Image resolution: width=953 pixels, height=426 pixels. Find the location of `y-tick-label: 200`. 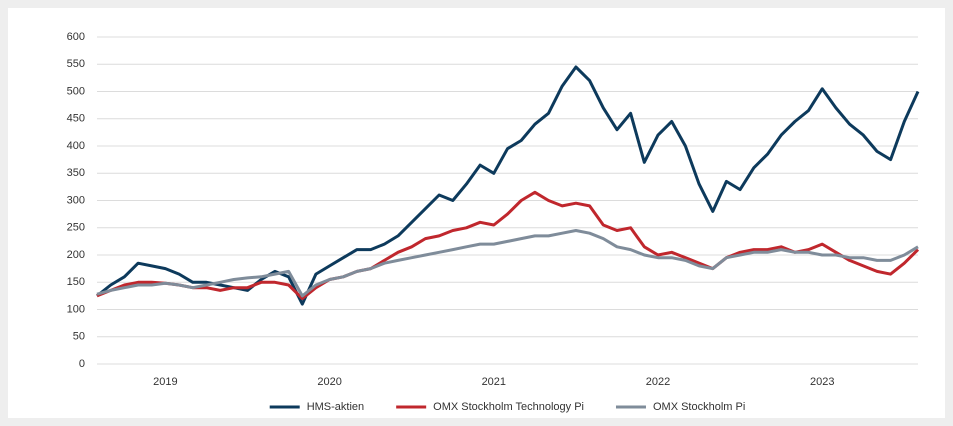

y-tick-label: 200 is located at coordinates (76, 255).